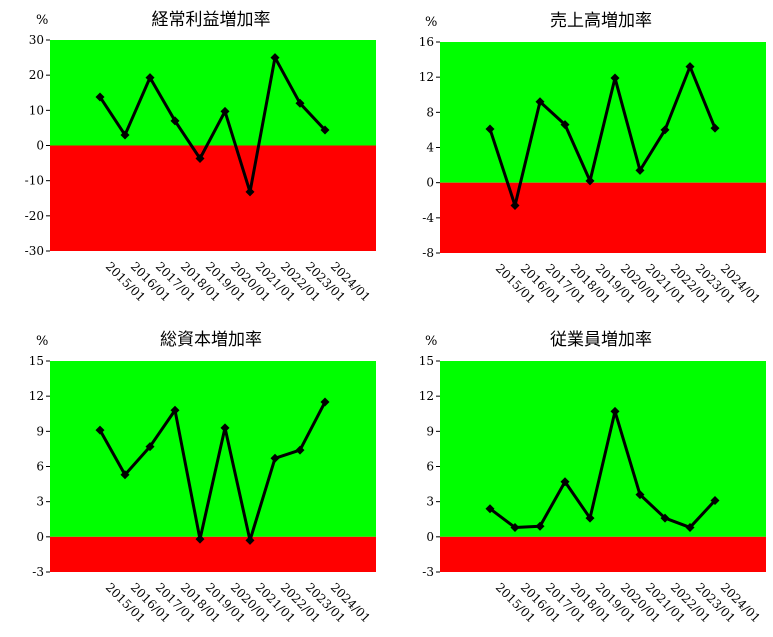  I want to click on y-tick-label: -4, so click(428, 218).